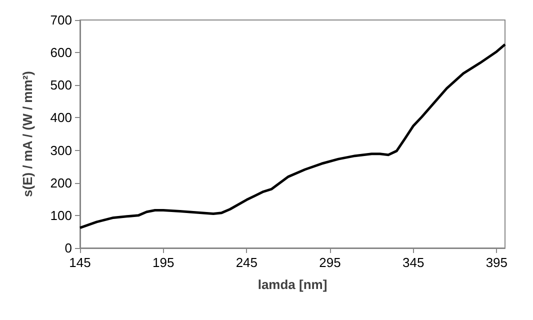 This screenshot has width=533, height=320. What do you see at coordinates (330, 262) in the screenshot?
I see `x-tick-label: 295` at bounding box center [330, 262].